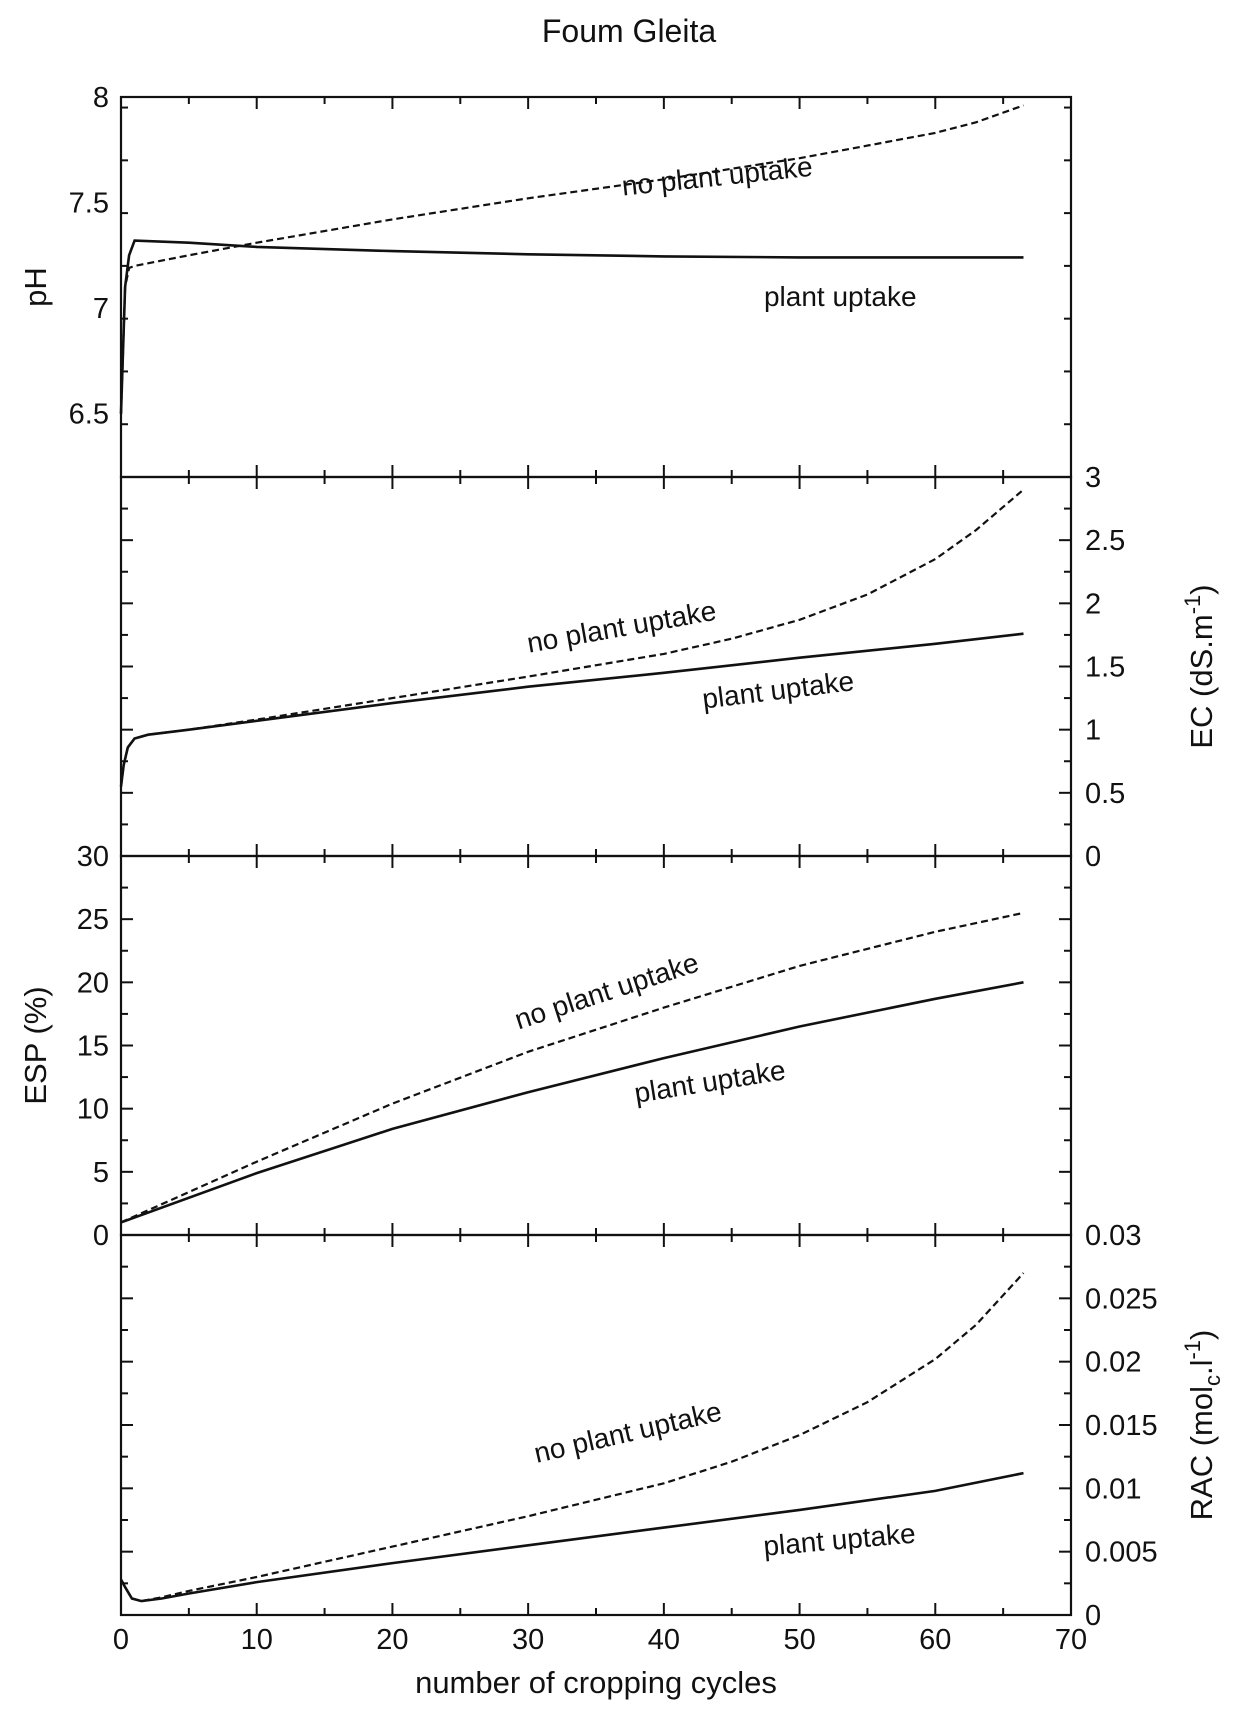 Image resolution: width=1241 pixels, height=1711 pixels. I want to click on y-tick-label: 0.5, so click(1105, 794).